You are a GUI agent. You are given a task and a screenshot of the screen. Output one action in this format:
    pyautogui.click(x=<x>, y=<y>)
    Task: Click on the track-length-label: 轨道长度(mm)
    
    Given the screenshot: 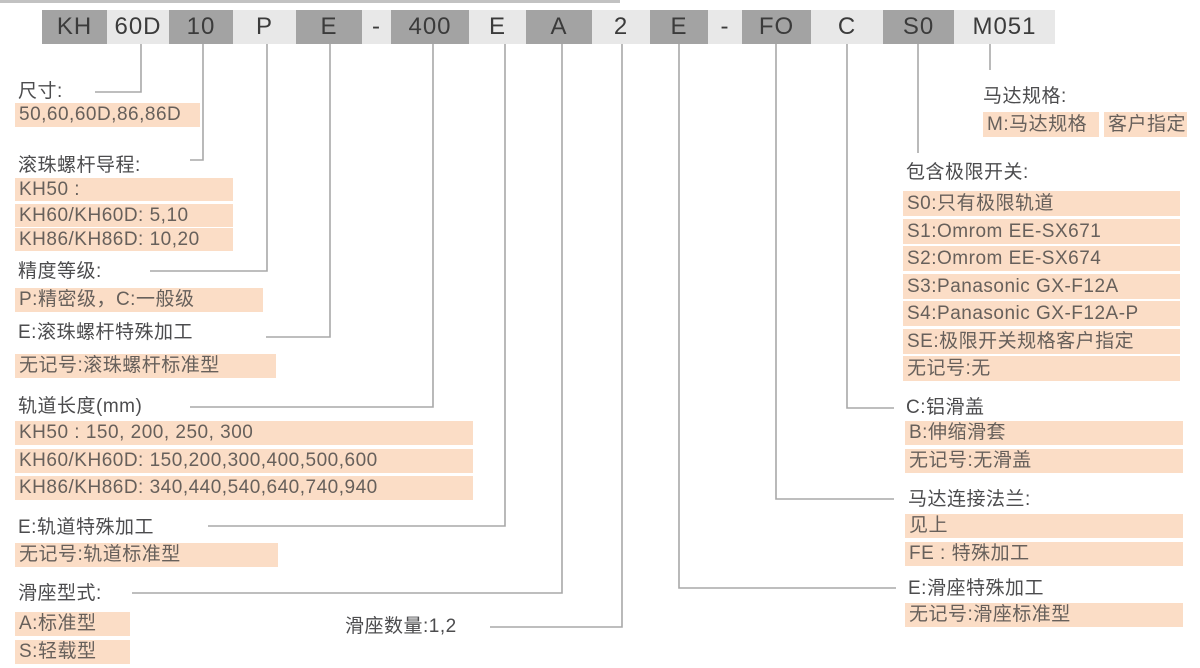 What is the action you would take?
    pyautogui.click(x=80, y=406)
    